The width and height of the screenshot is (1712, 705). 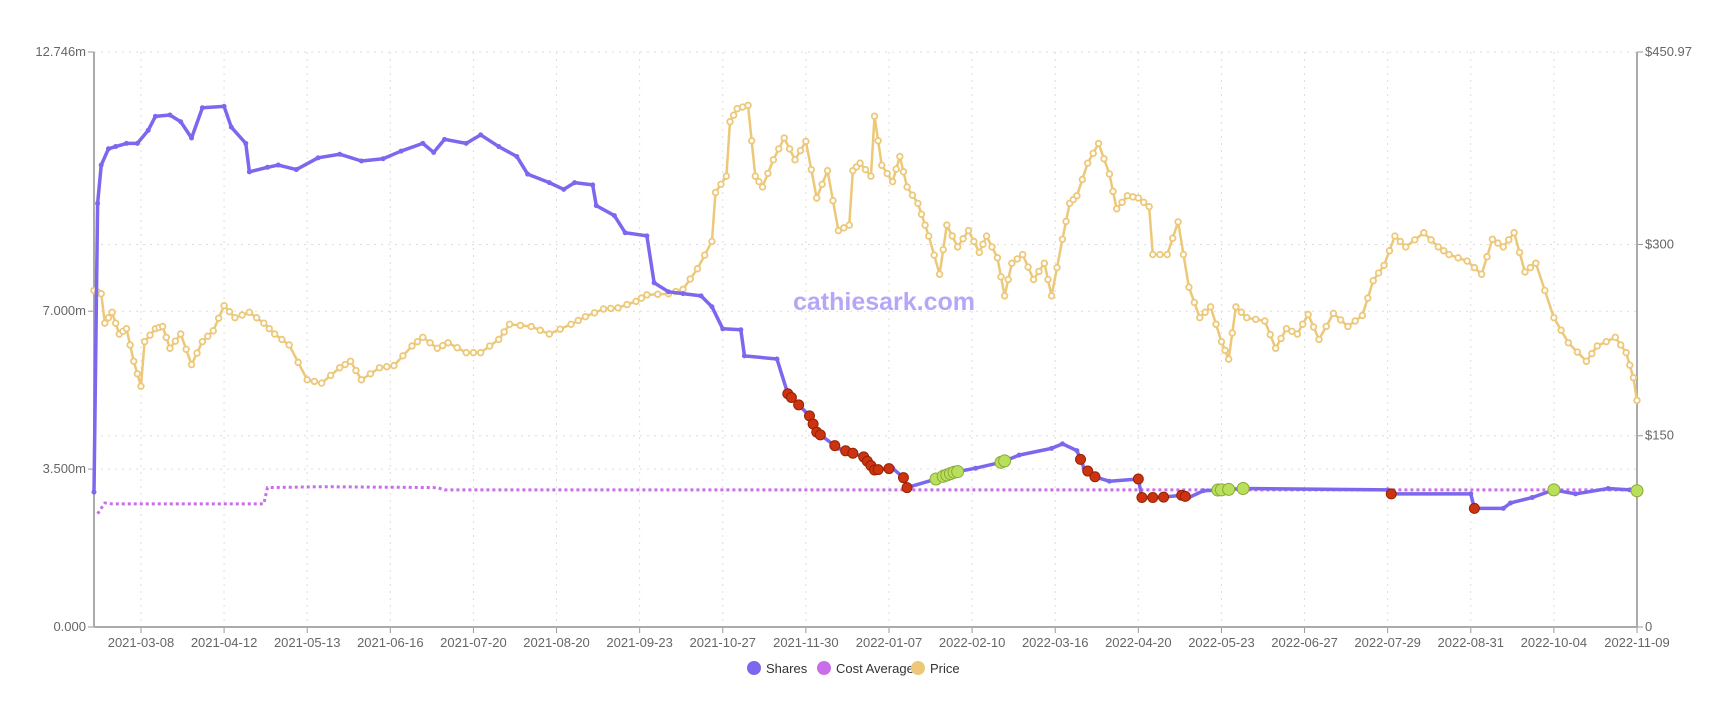 What do you see at coordinates (1055, 642) in the screenshot?
I see `x-tick-label: 2022-03-16` at bounding box center [1055, 642].